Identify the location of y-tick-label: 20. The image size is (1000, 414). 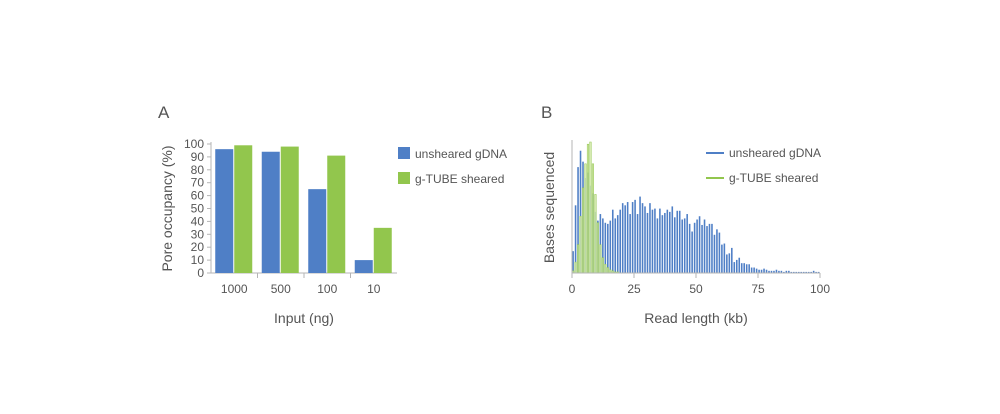
(198, 247).